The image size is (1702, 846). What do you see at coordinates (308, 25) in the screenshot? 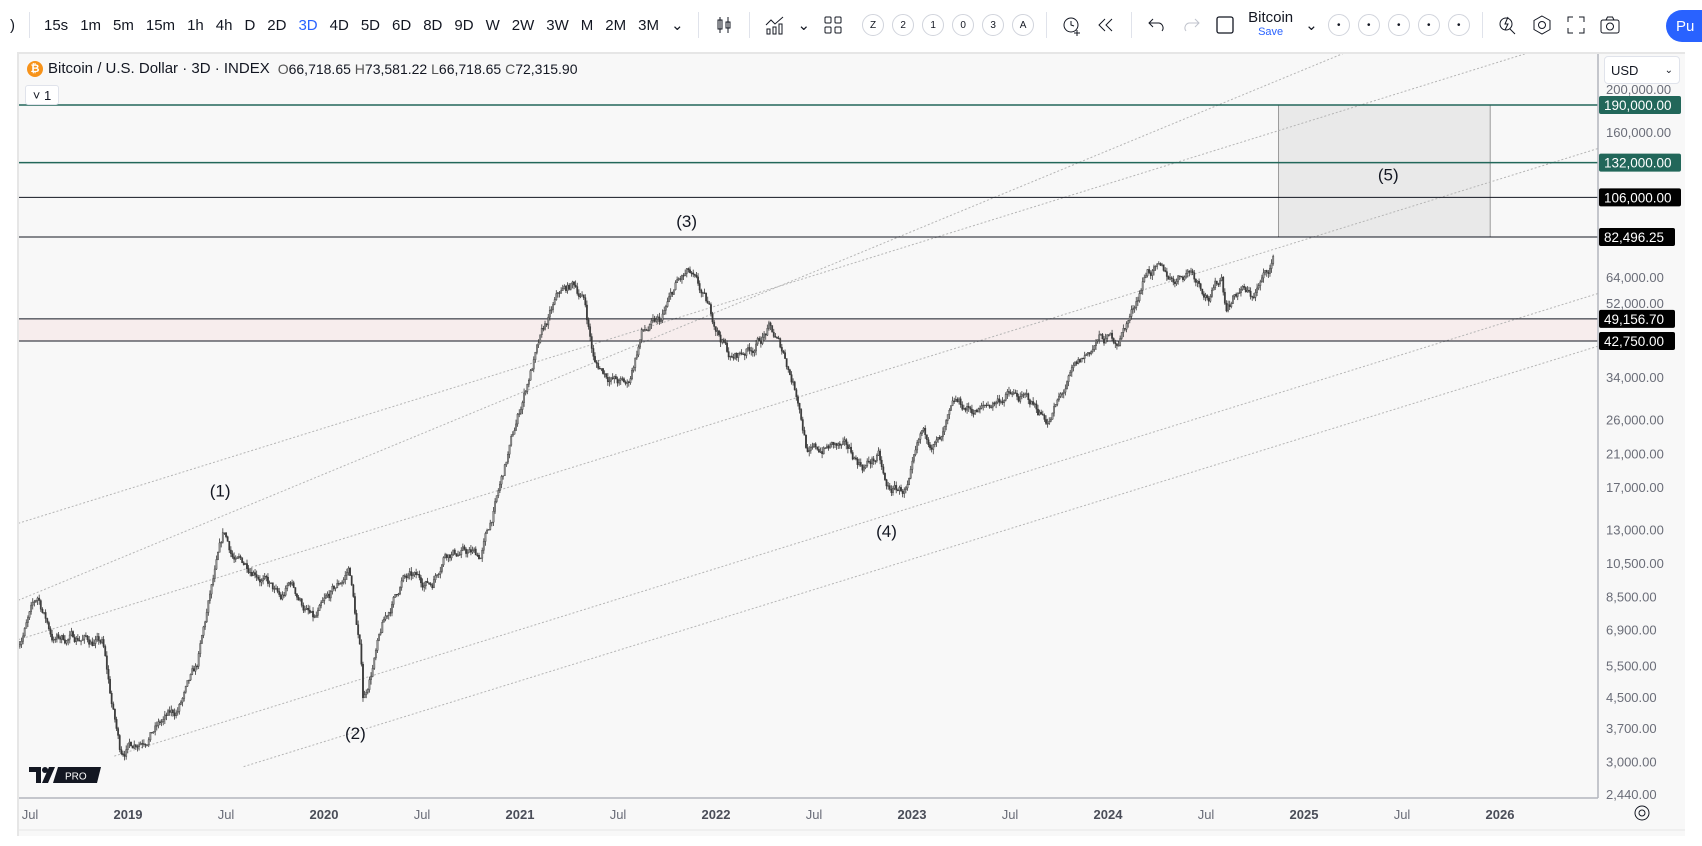
I see `interval-3D: 3D` at bounding box center [308, 25].